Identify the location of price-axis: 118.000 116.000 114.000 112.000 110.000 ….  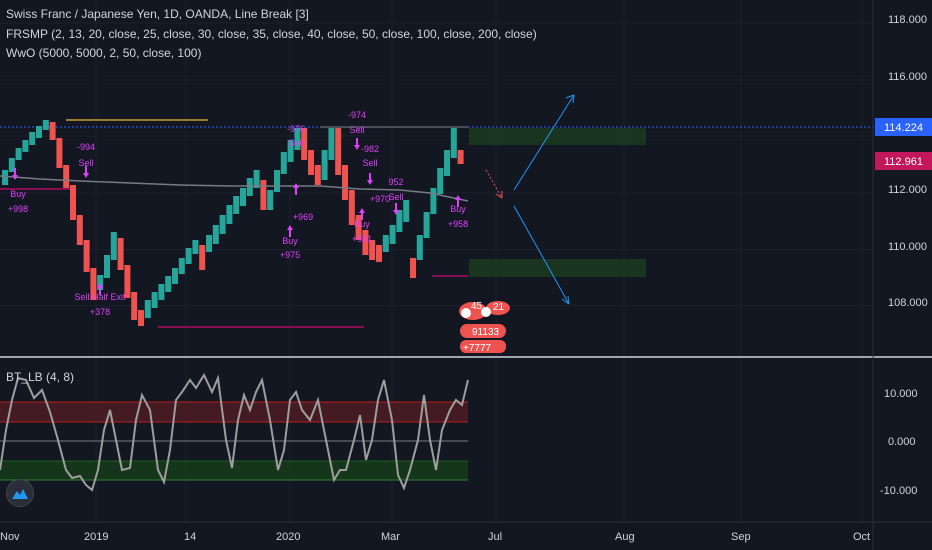
(902, 275).